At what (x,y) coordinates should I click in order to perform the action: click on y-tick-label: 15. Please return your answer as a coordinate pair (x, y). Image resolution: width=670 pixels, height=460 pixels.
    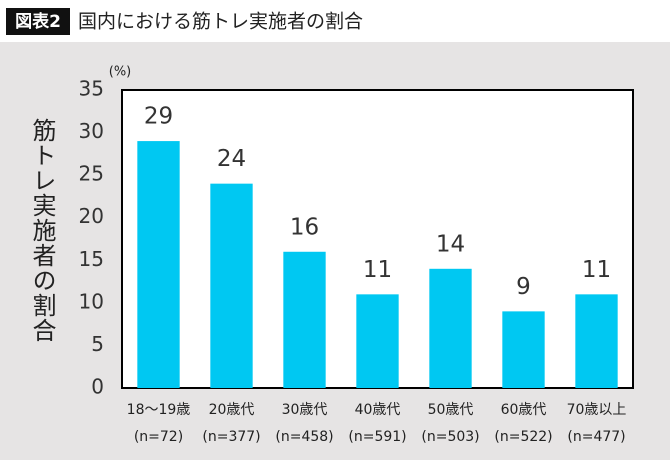
    Looking at the image, I should click on (91, 259).